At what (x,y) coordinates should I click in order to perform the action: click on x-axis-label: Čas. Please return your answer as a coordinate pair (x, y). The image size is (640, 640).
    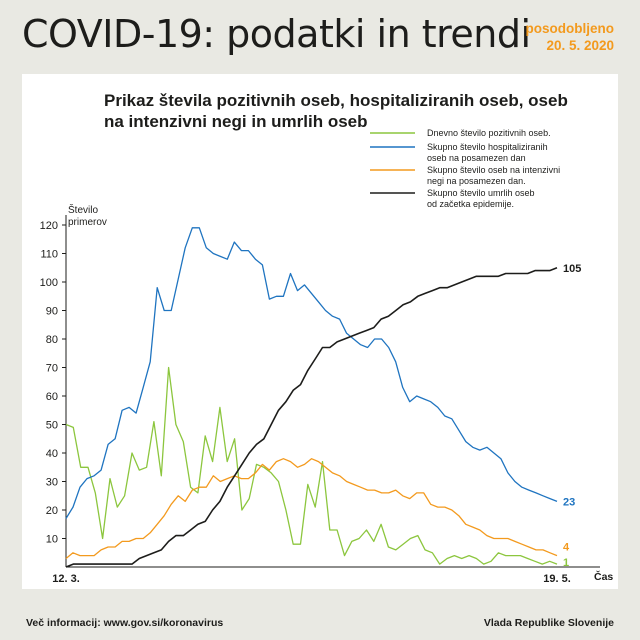
    Looking at the image, I should click on (604, 577).